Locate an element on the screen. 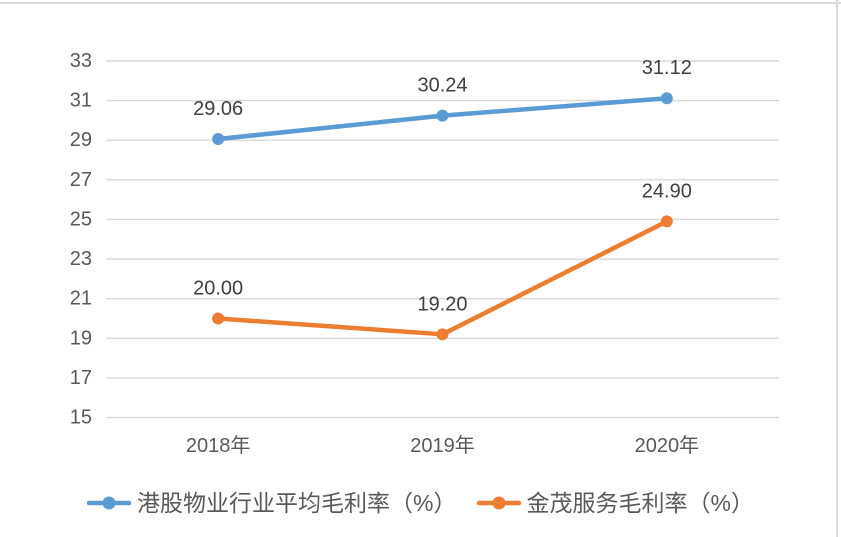 Image resolution: width=841 pixels, height=537 pixels. data-label: 20.00 is located at coordinates (218, 288).